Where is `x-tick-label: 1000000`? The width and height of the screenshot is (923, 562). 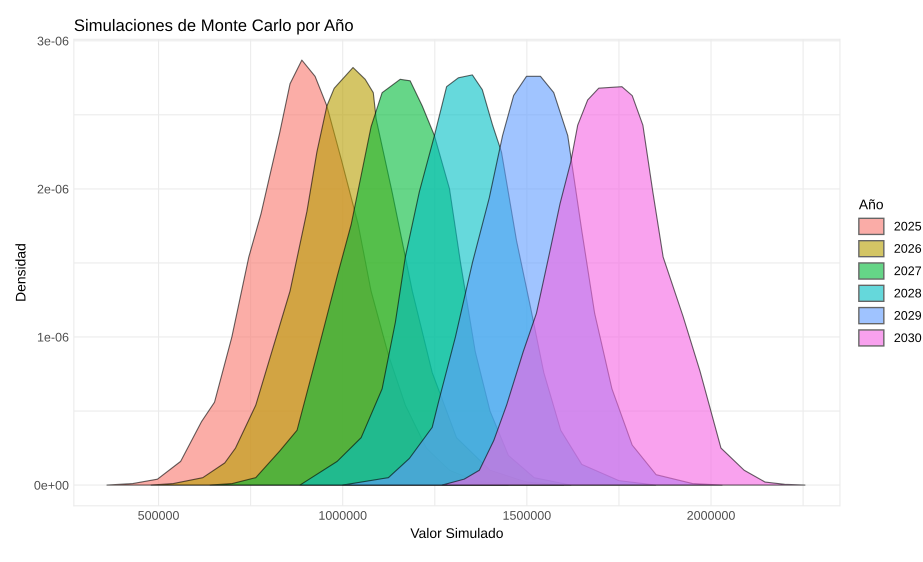 x-tick-label: 1000000 is located at coordinates (343, 515).